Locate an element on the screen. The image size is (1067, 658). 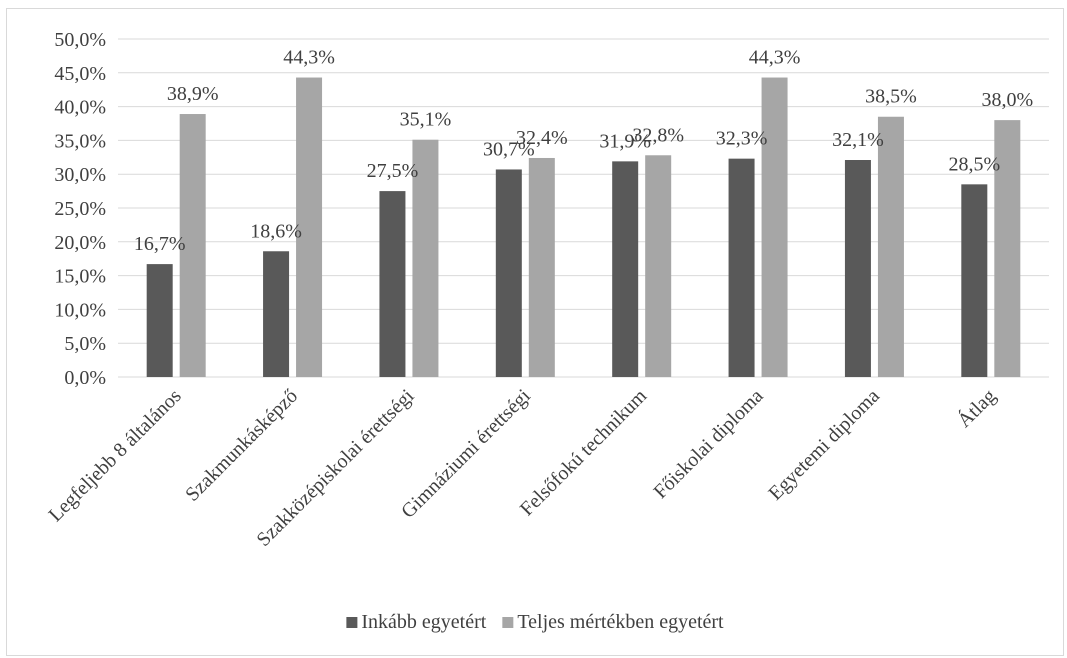
legend: Inkább egyetért Teljes mértékben egyetért is located at coordinates (535, 622).